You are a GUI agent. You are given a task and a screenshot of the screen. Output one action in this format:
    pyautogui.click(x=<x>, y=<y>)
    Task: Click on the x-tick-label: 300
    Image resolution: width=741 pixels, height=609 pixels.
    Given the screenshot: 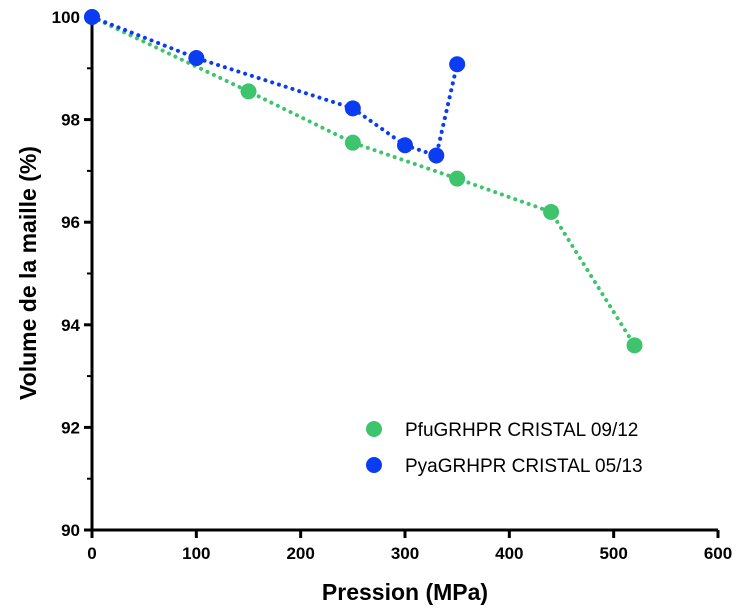 What is the action you would take?
    pyautogui.click(x=405, y=553)
    